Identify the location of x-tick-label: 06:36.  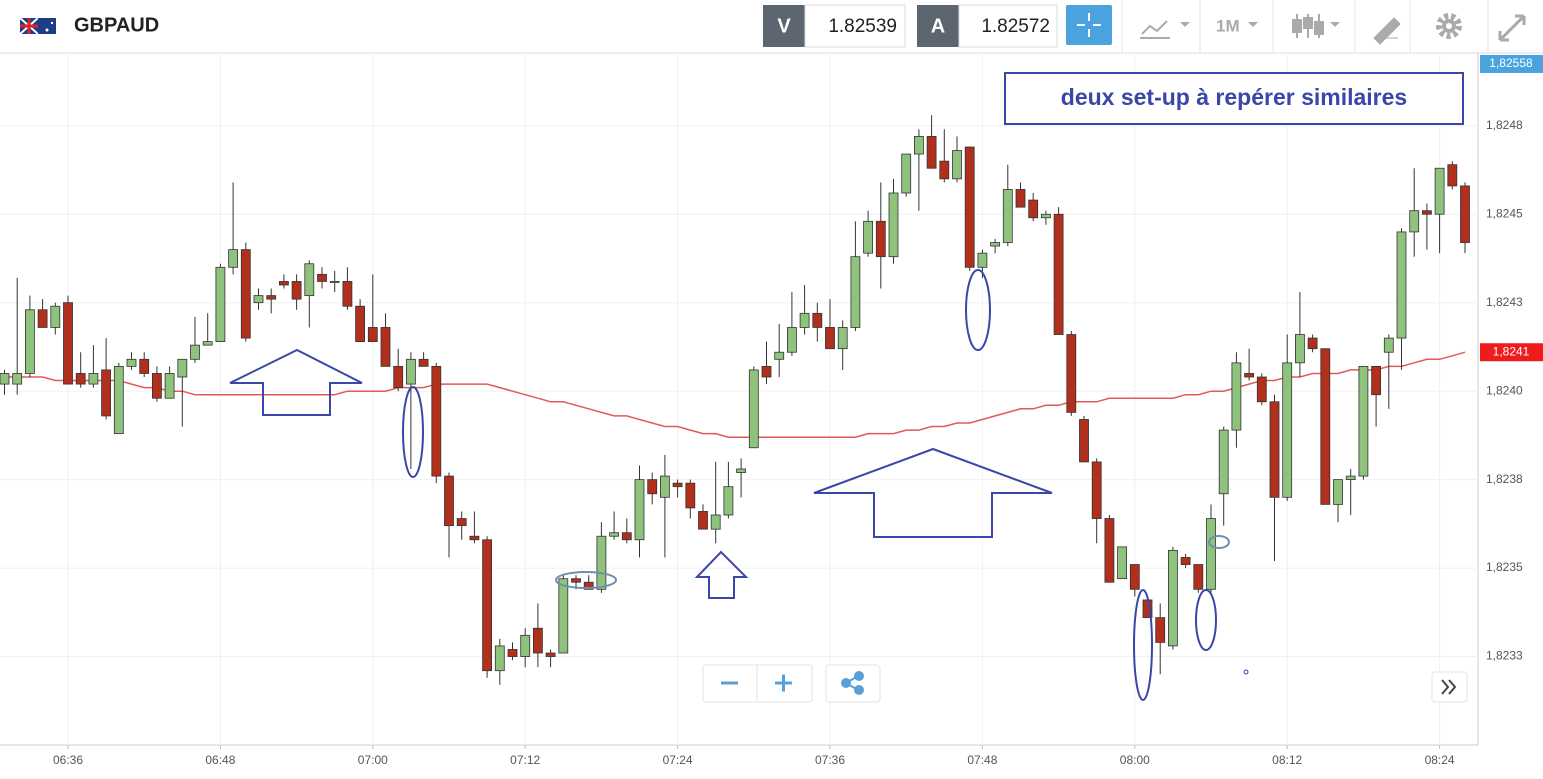
(68, 760).